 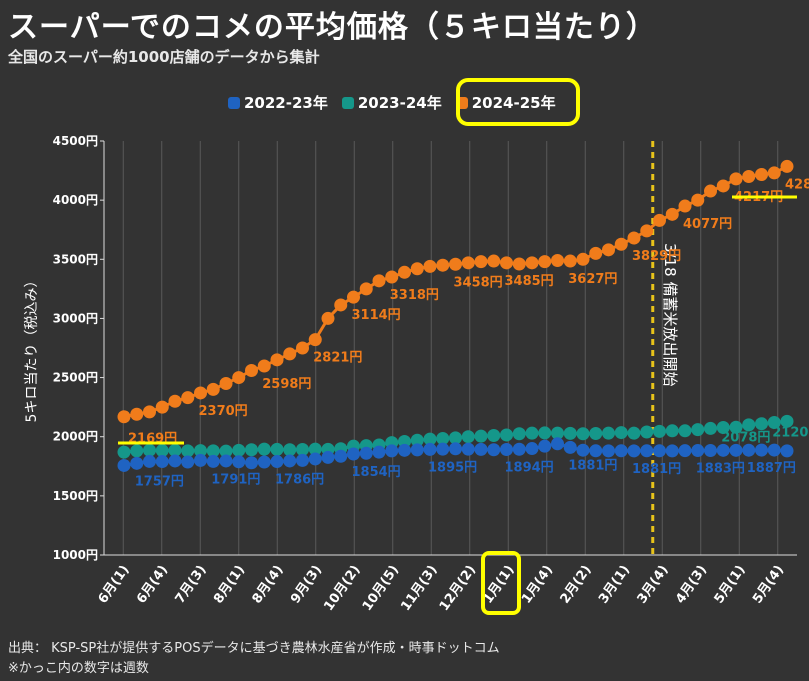 I want to click on y-tick-label: 2000円, so click(x=75, y=437).